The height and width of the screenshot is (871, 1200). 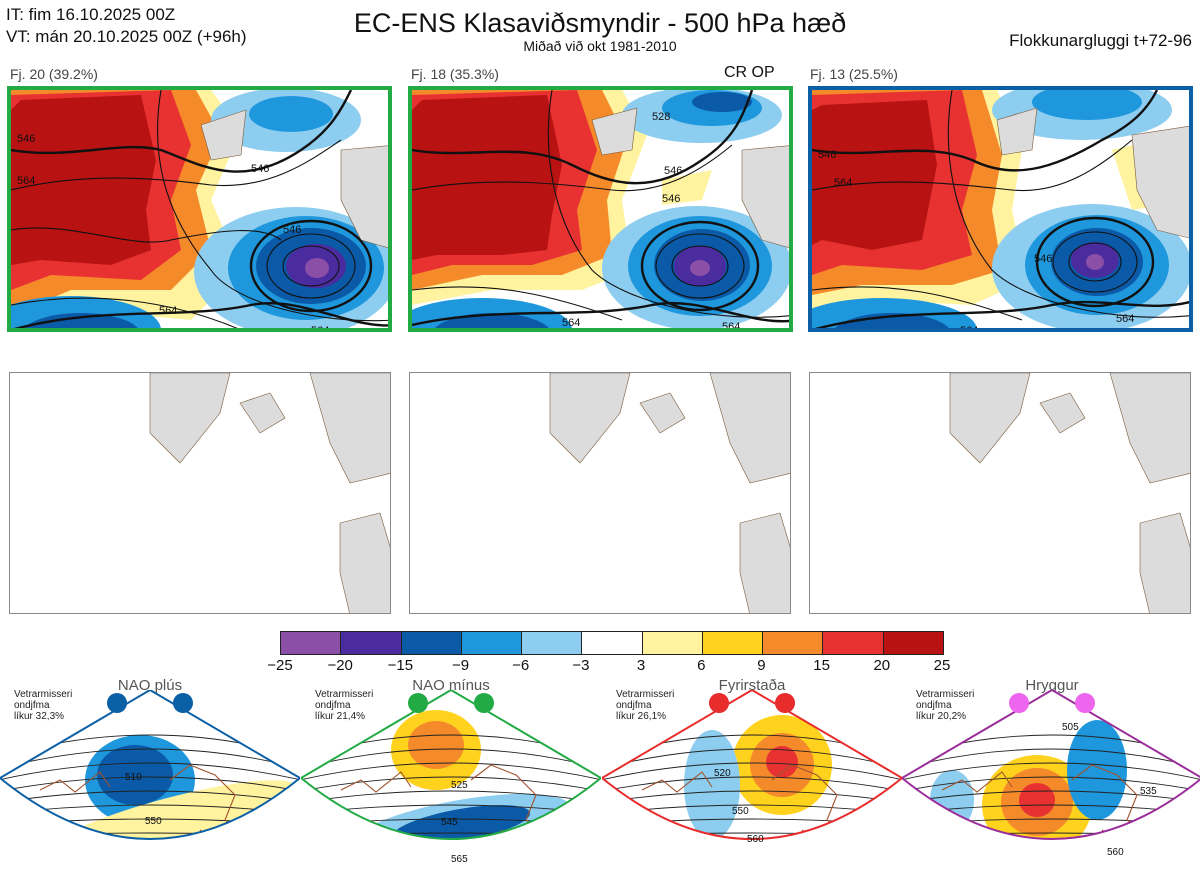 What do you see at coordinates (280, 665) in the screenshot?
I see `colorbar-tick-label: −25` at bounding box center [280, 665].